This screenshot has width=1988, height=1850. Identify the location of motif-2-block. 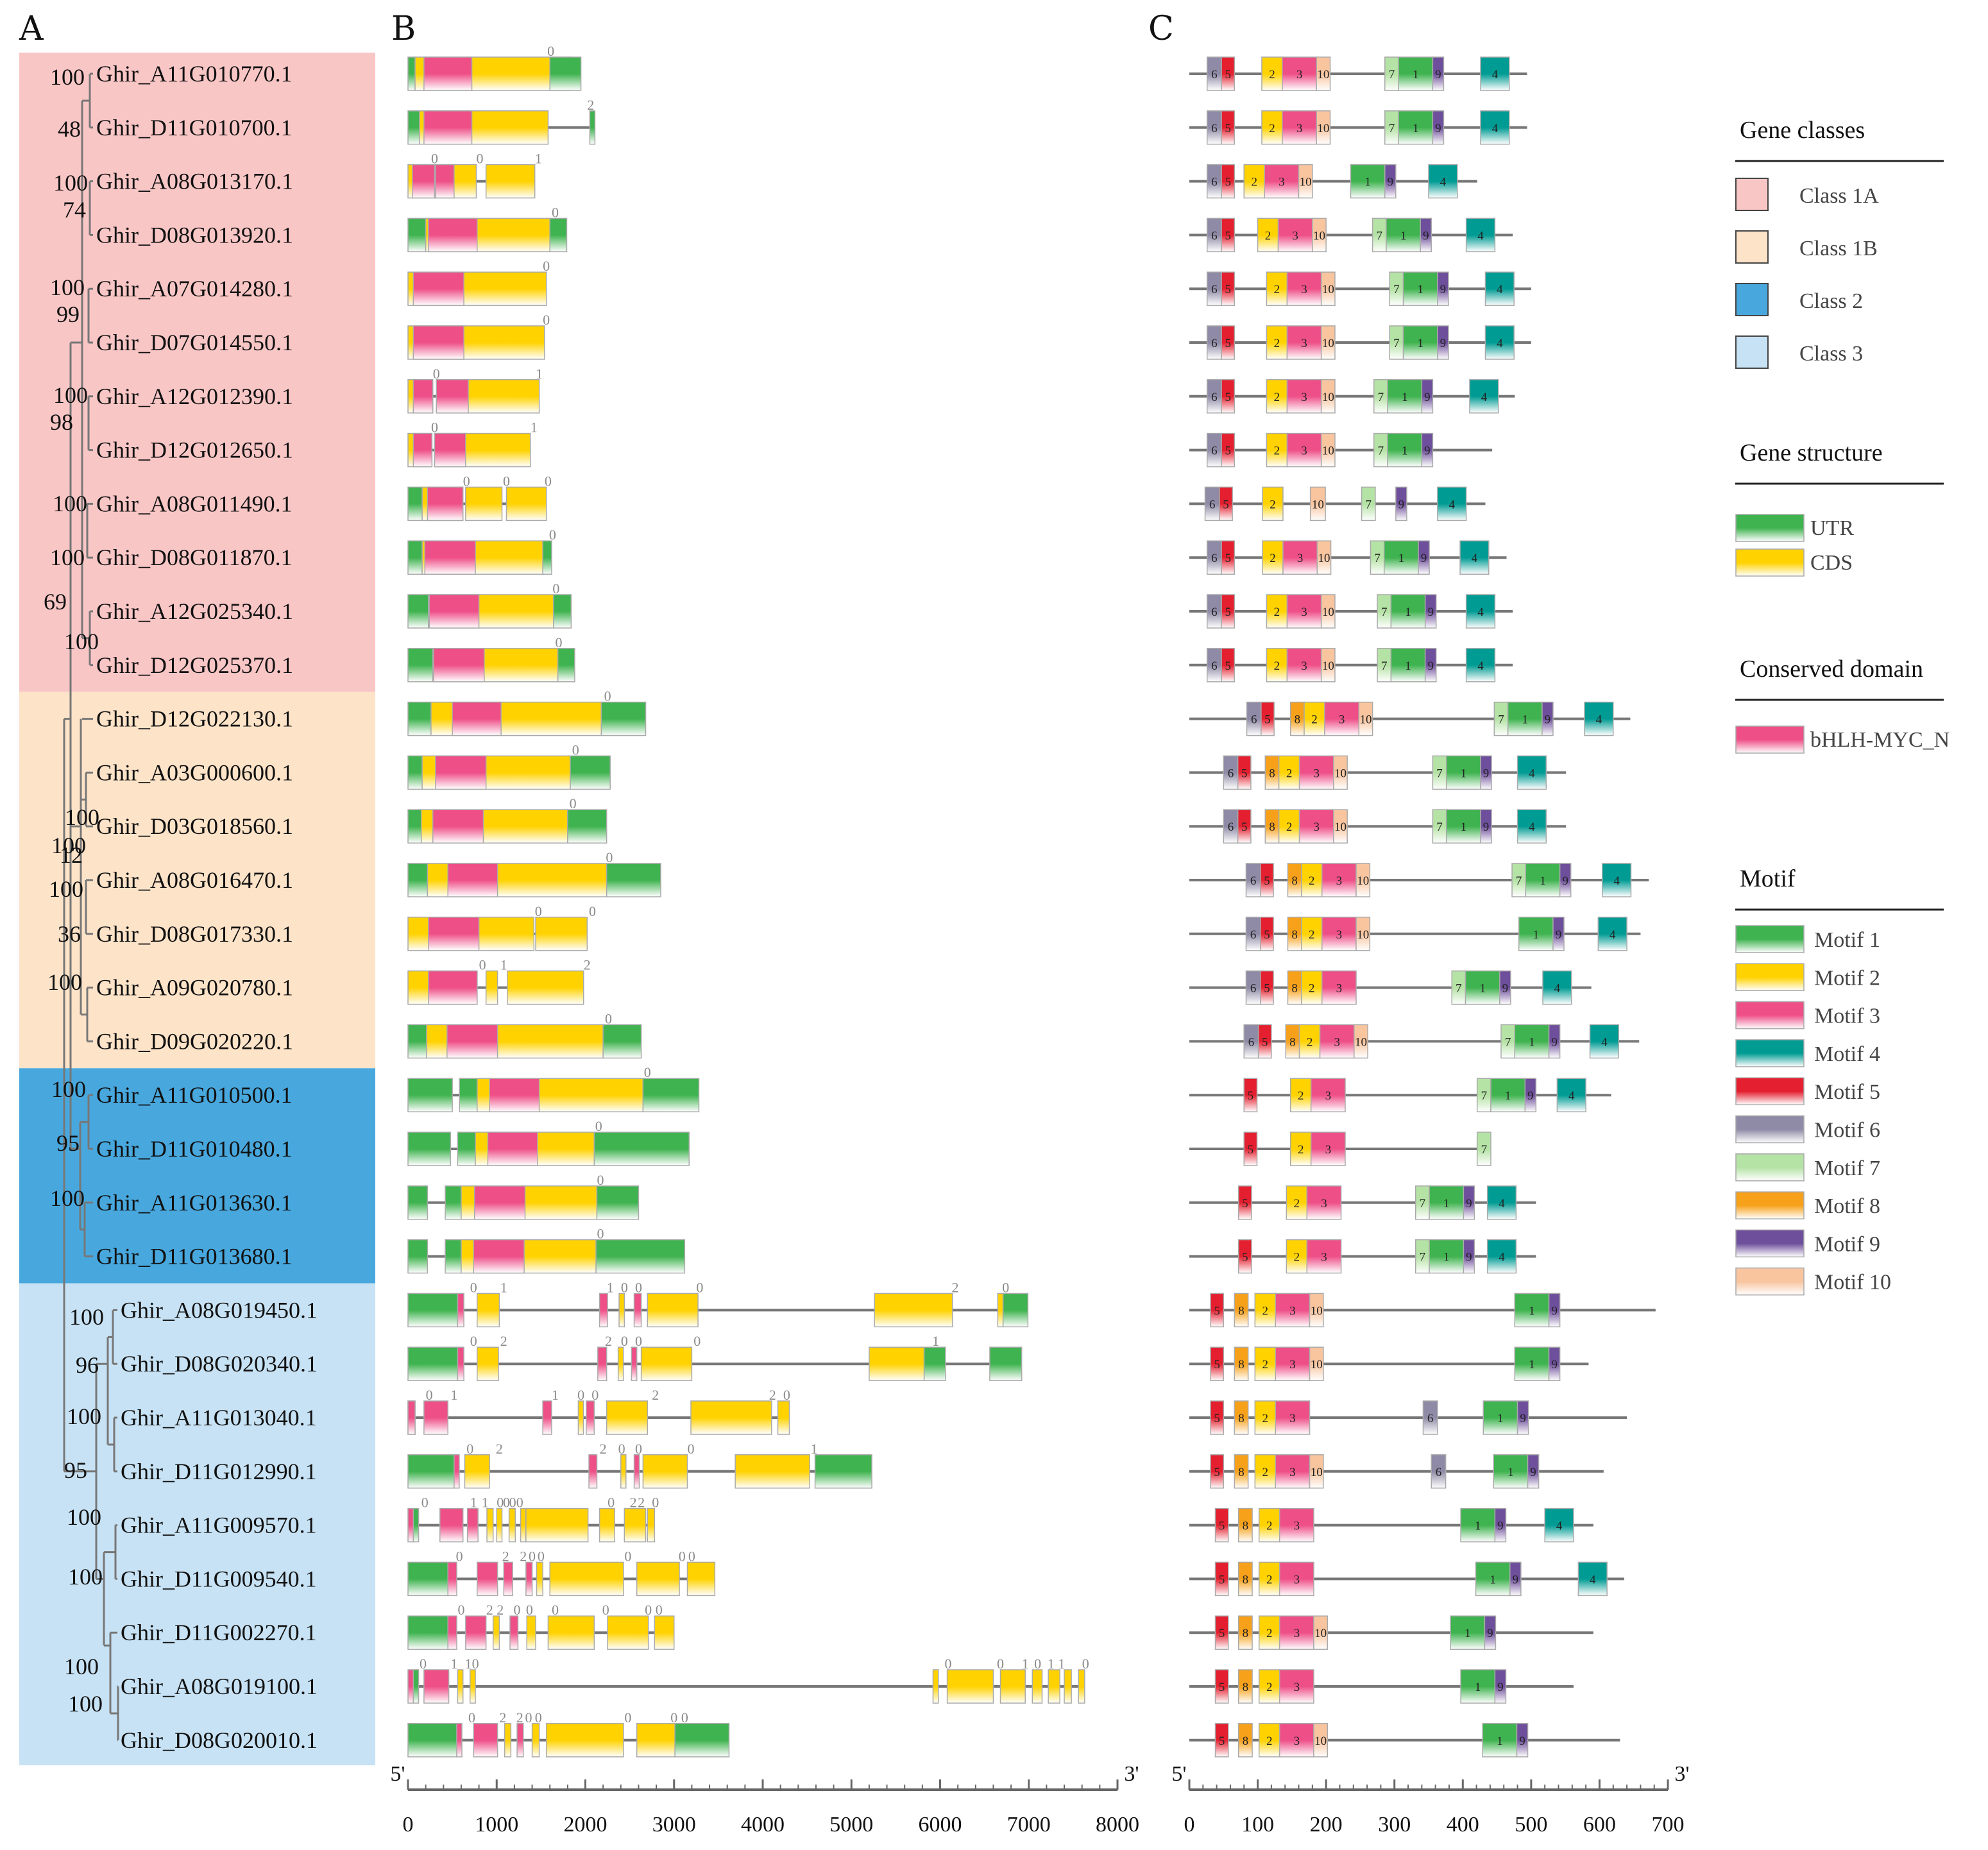
(1269, 1525).